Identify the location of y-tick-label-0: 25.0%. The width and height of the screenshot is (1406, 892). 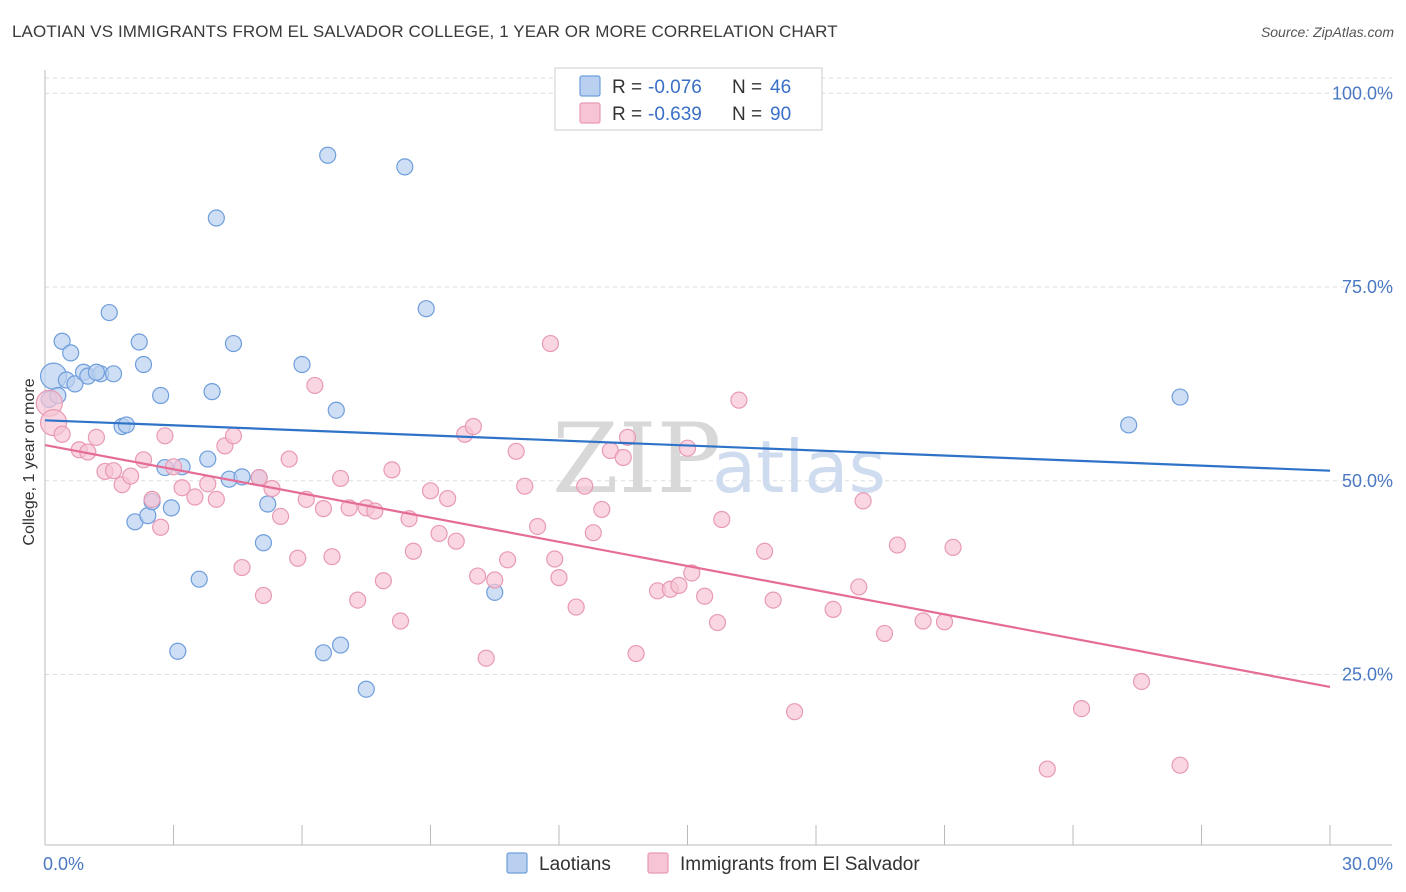
(1367, 675).